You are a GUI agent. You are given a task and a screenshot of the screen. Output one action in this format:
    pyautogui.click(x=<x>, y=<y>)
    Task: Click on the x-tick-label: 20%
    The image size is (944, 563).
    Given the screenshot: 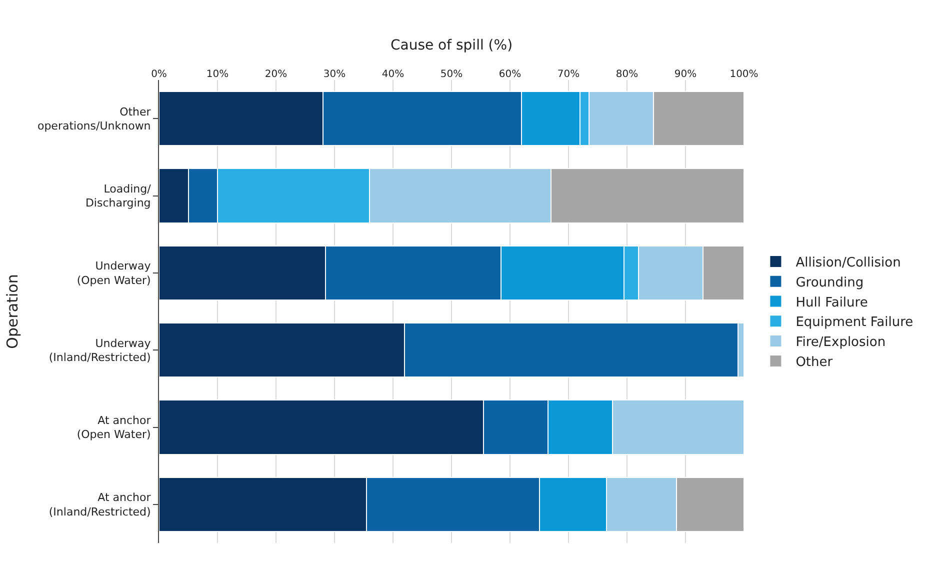 What is the action you would take?
    pyautogui.click(x=276, y=74)
    